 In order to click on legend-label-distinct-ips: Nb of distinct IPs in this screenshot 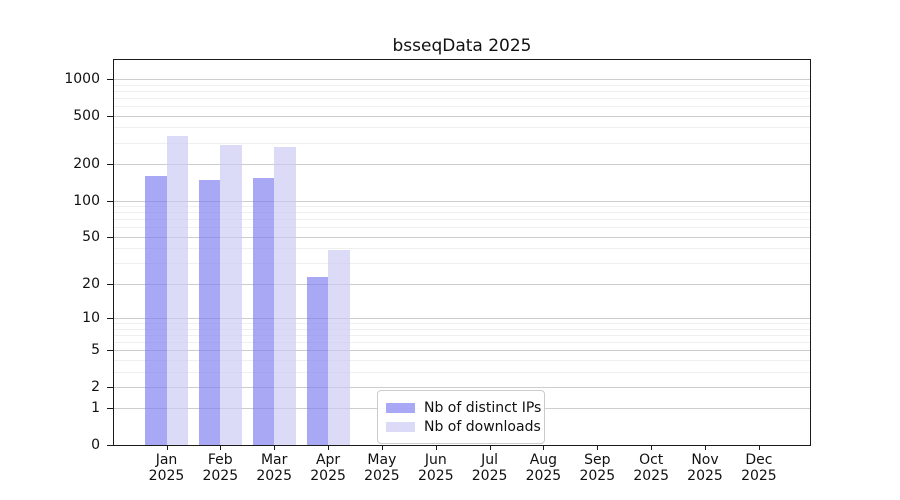, I will do `click(483, 407)`.